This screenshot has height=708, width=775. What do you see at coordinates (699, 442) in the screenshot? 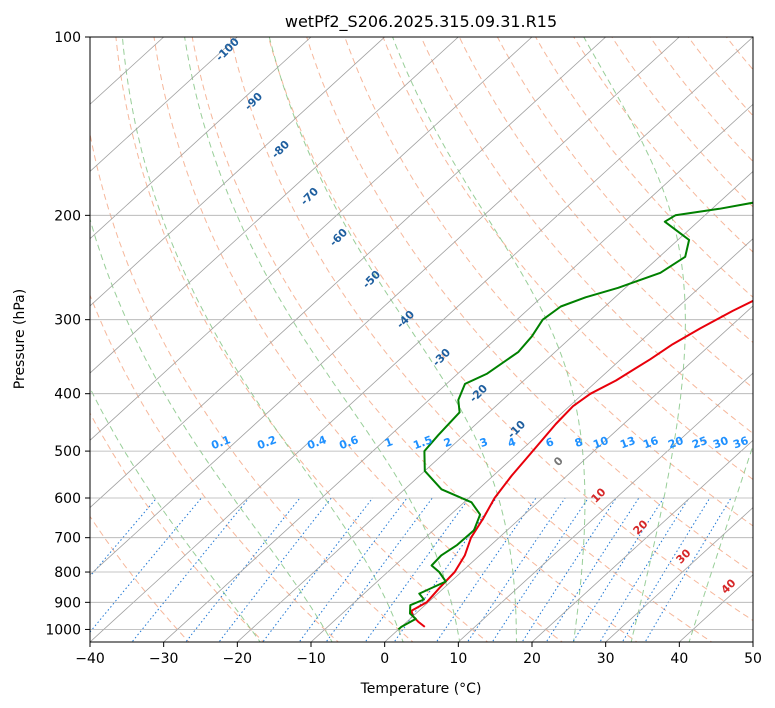
I see `mixing-ratio-label: 25` at bounding box center [699, 442].